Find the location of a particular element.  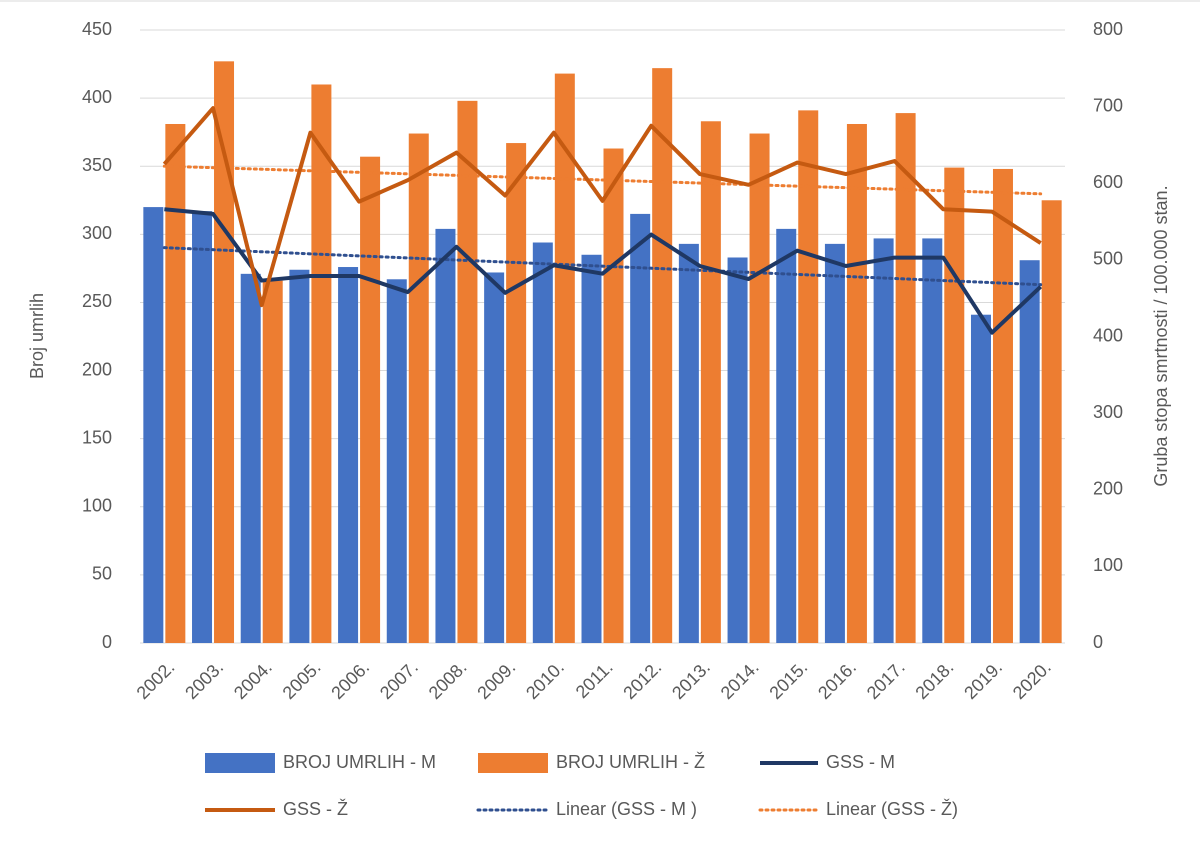

x-tick-label: 2007. is located at coordinates (399, 680).